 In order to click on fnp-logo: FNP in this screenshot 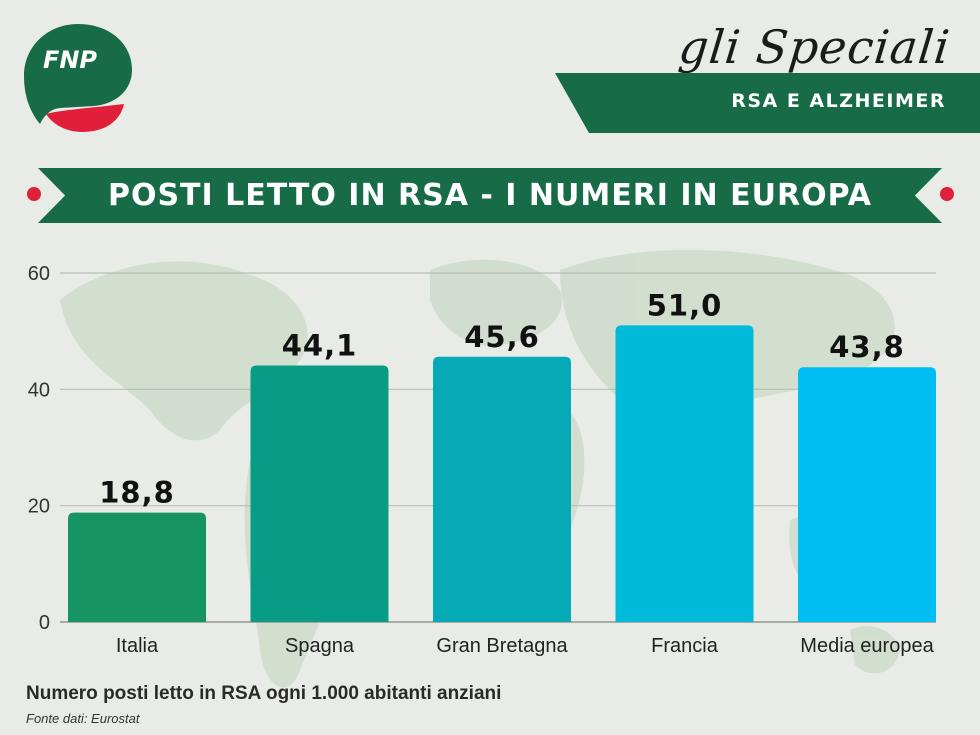, I will do `click(78, 78)`.